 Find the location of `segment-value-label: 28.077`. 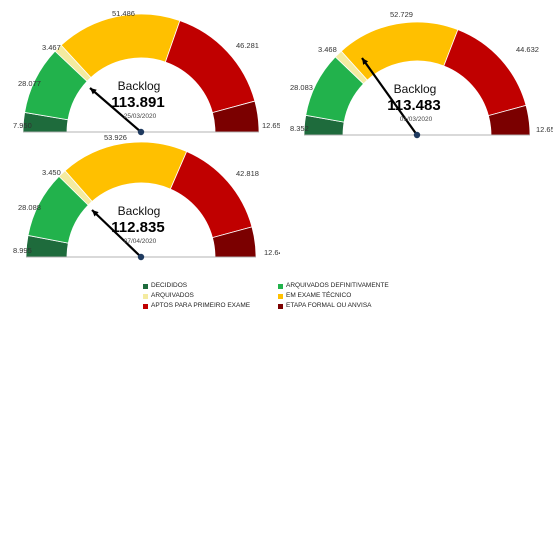

segment-value-label: 28.077 is located at coordinates (29, 83).